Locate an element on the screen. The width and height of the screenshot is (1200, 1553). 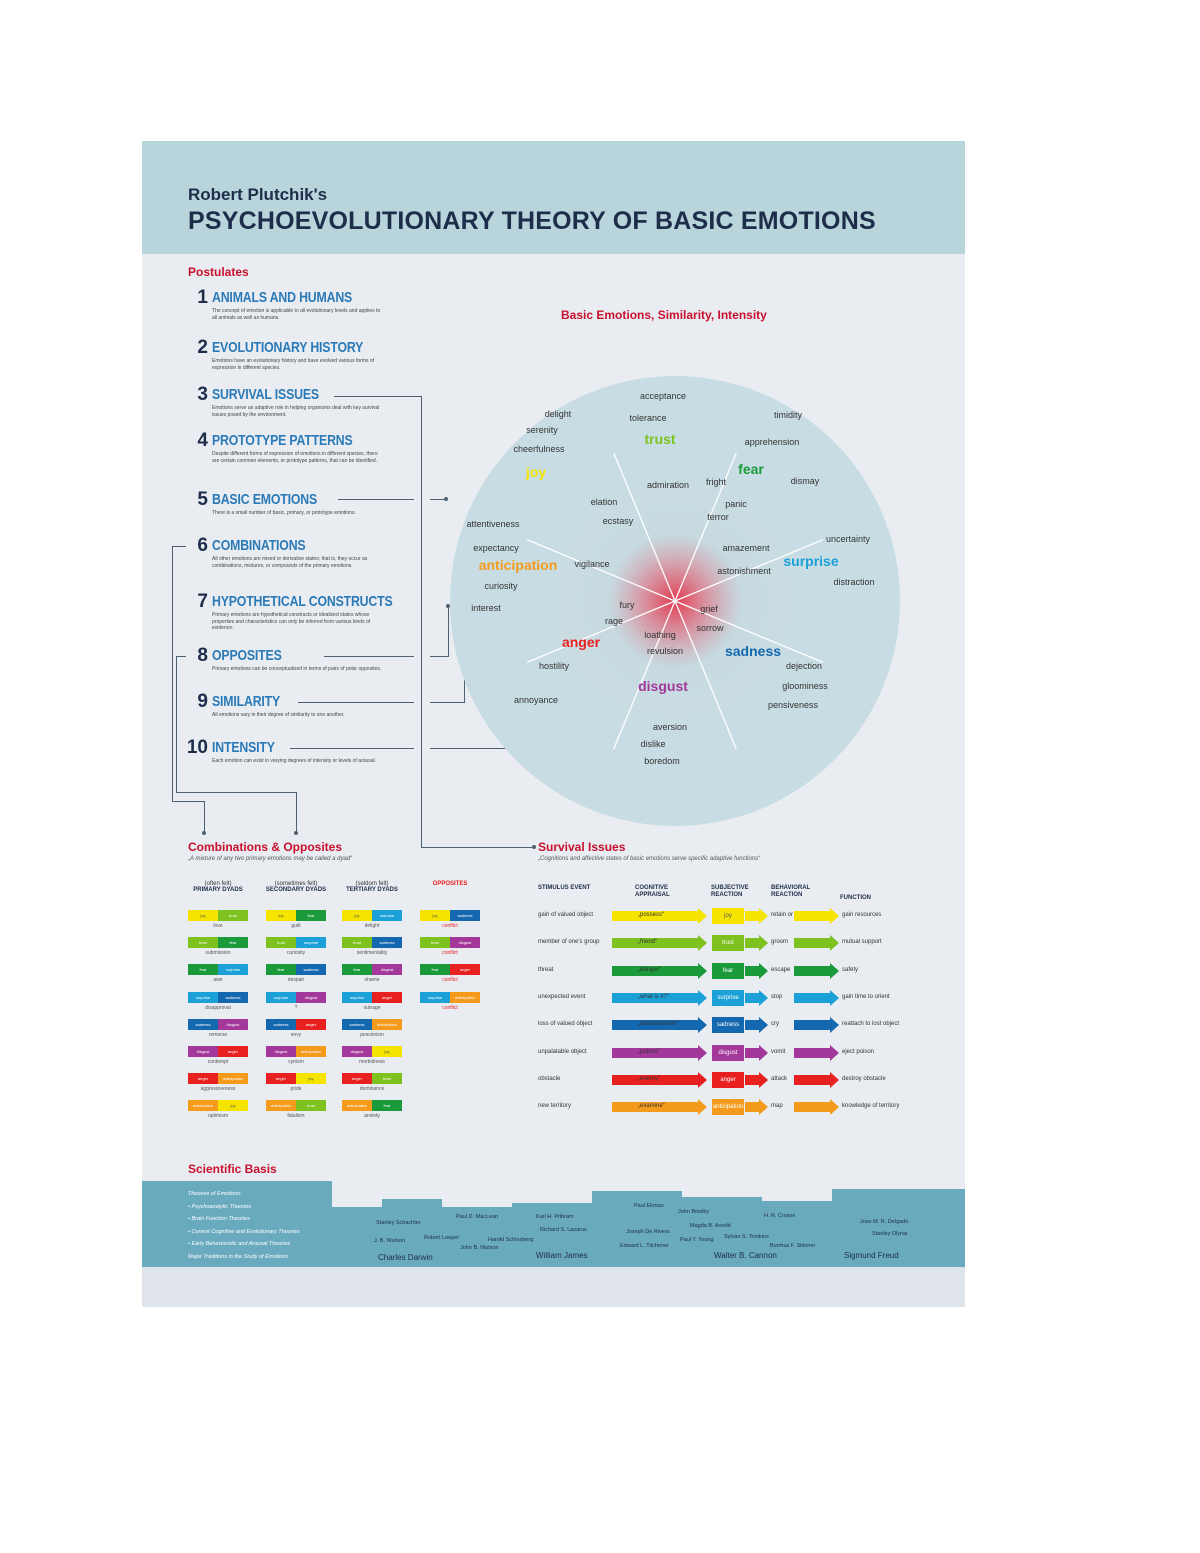
survival-stimulus: member of one's group is located at coordinates (569, 942).